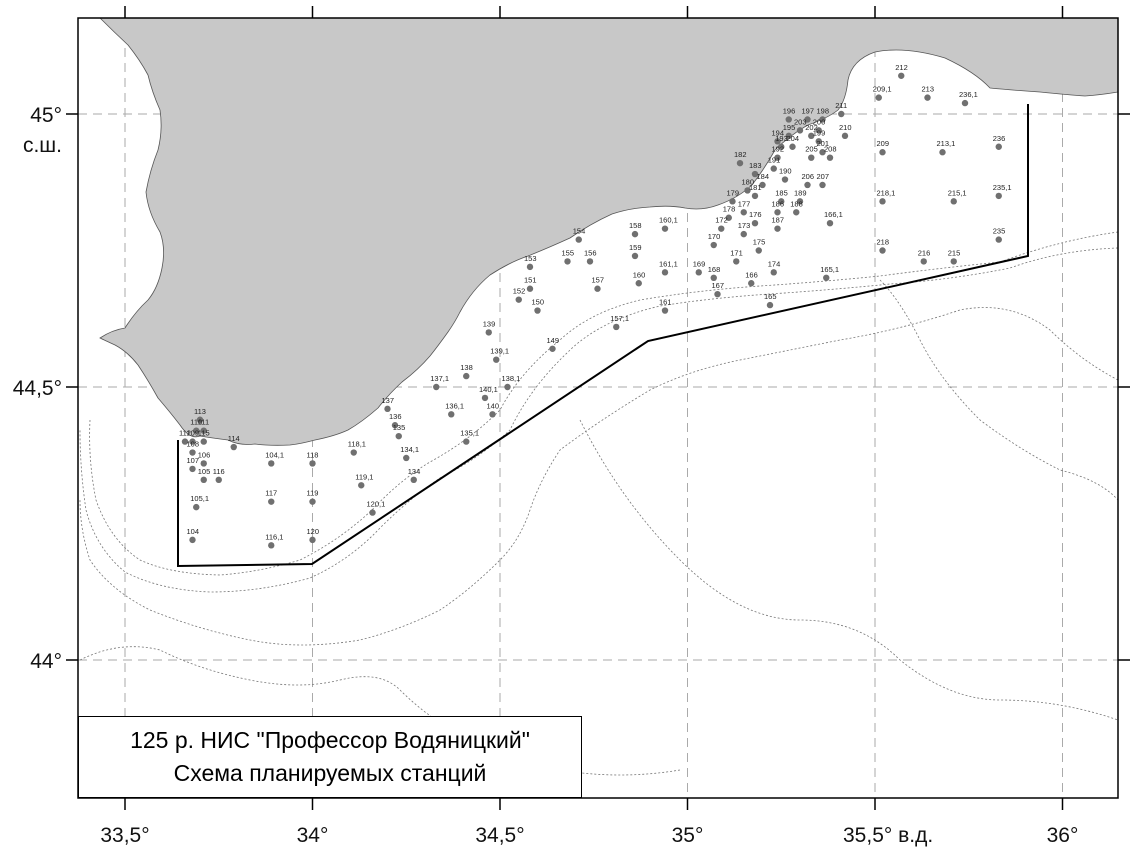 The height and width of the screenshot is (852, 1136). Describe the element at coordinates (193, 437) in the screenshot. I see `station-109: 109` at that location.